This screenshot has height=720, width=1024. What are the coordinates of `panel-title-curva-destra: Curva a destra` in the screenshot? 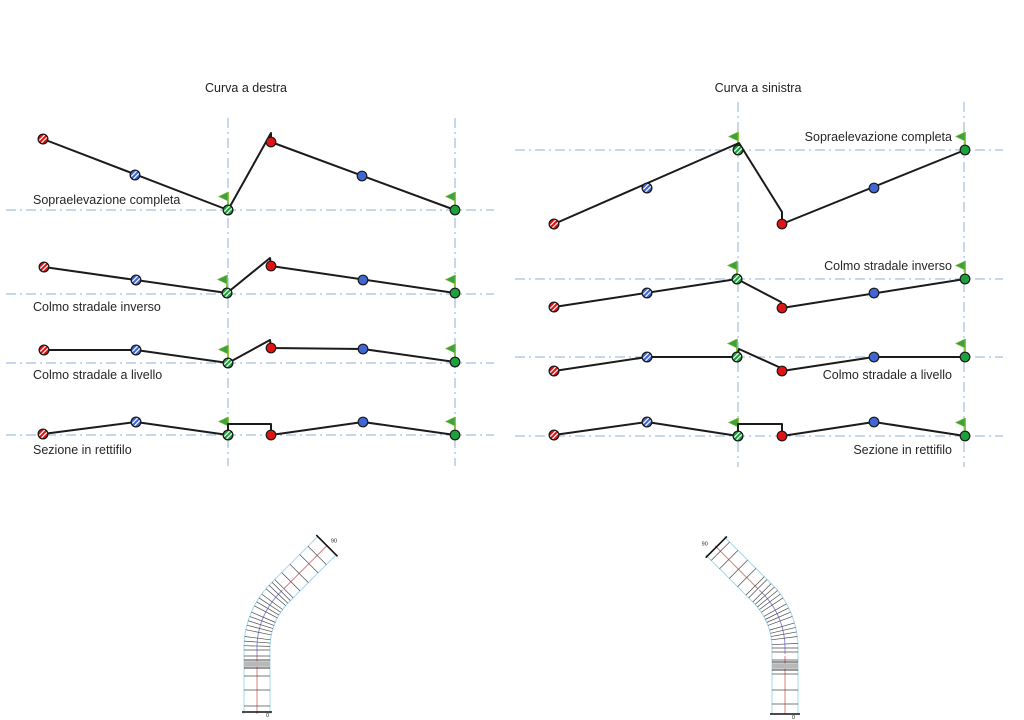 It's located at (246, 88).